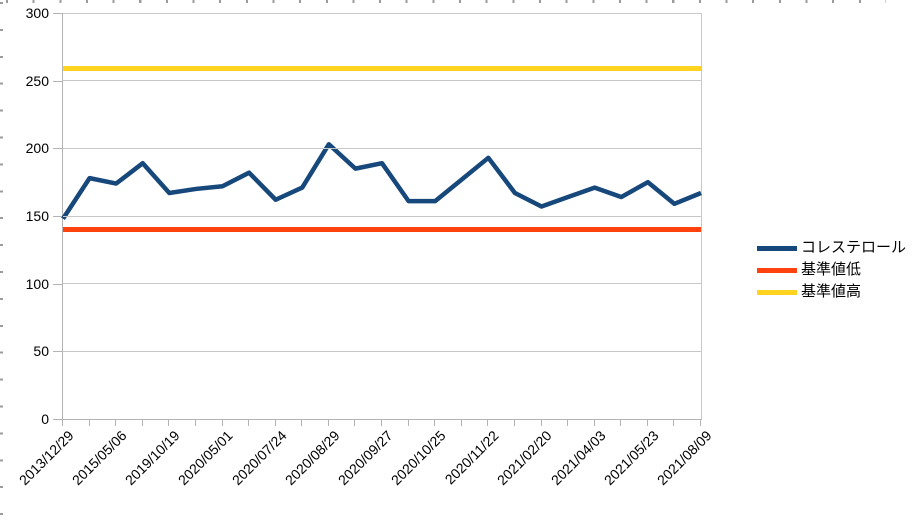  I want to click on legend-label-reference-high: 基準値高, so click(831, 291).